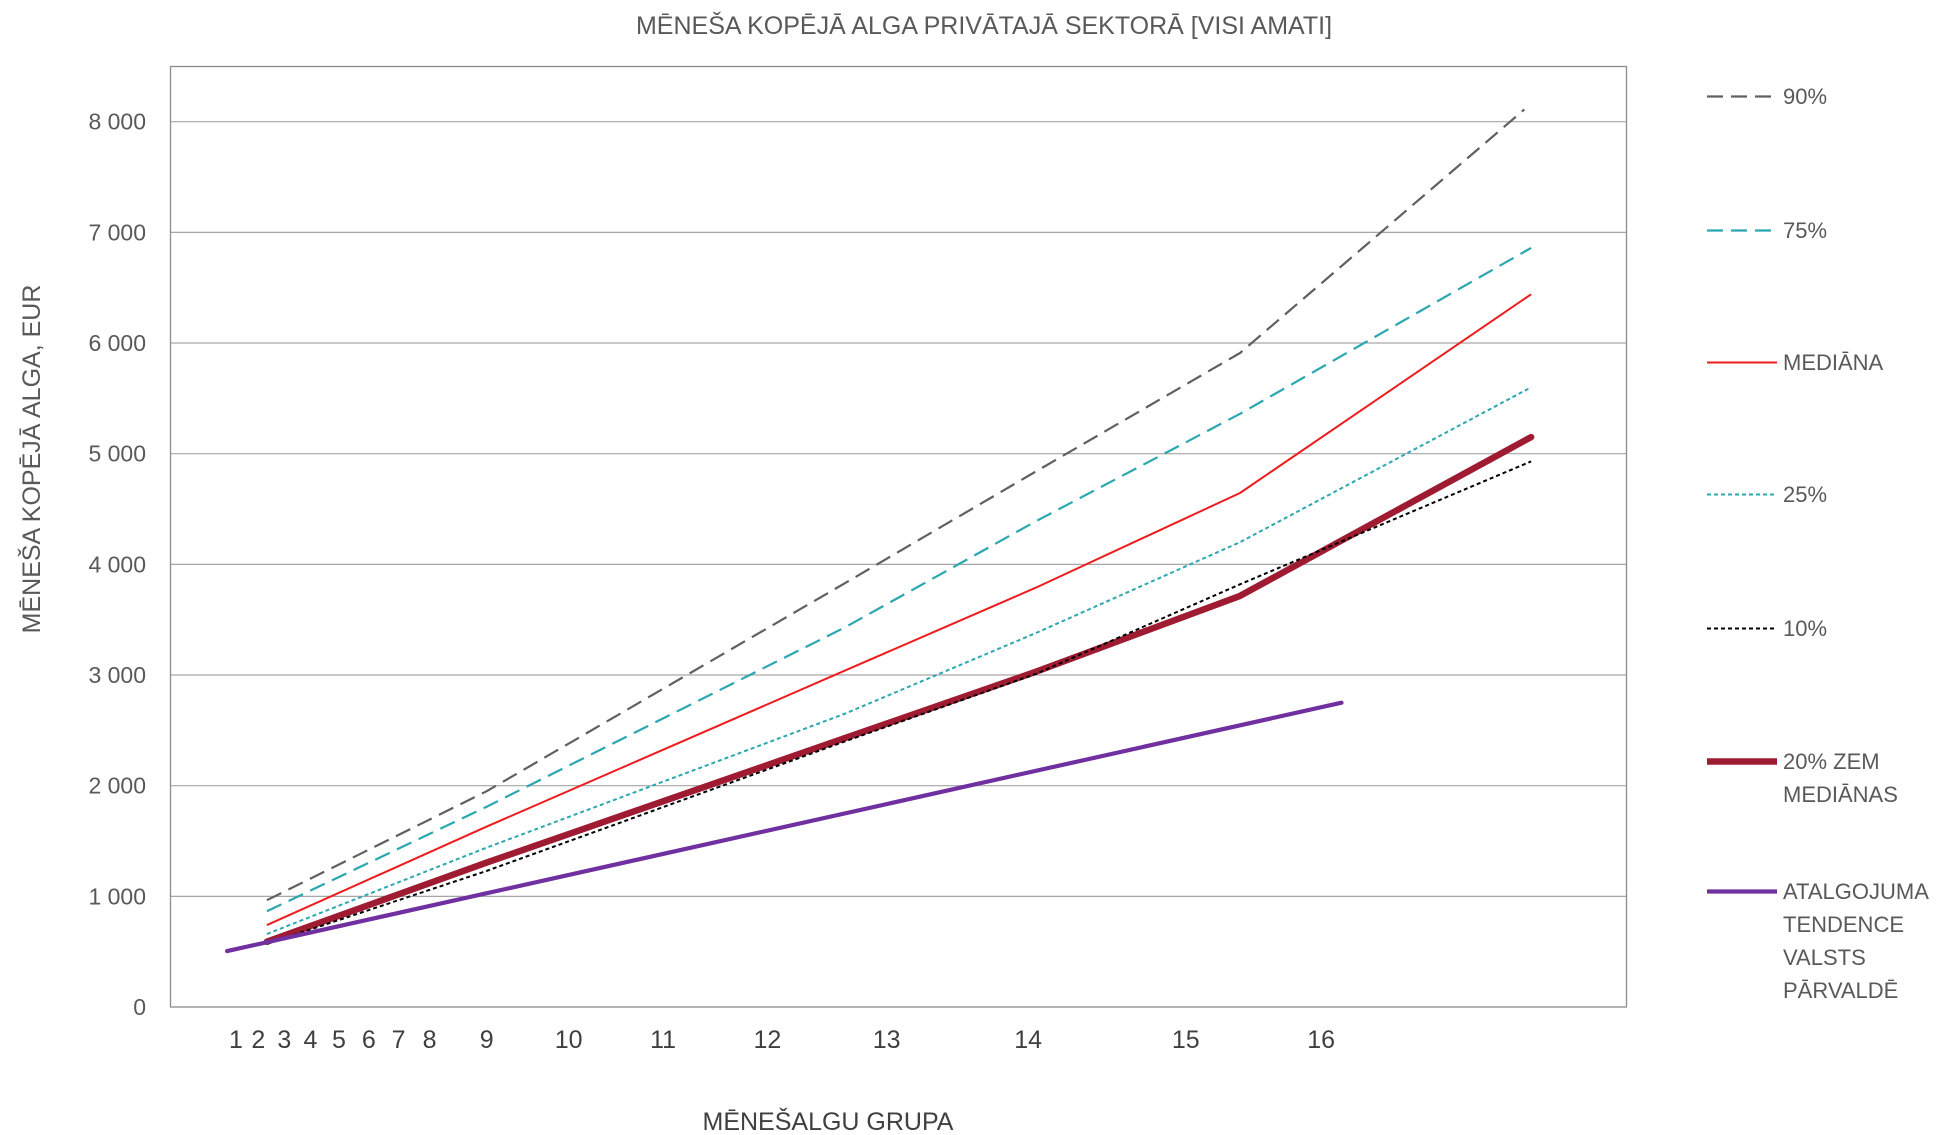 Image resolution: width=1942 pixels, height=1135 pixels. Describe the element at coordinates (1186, 1040) in the screenshot. I see `x-tick-label: 15` at that location.